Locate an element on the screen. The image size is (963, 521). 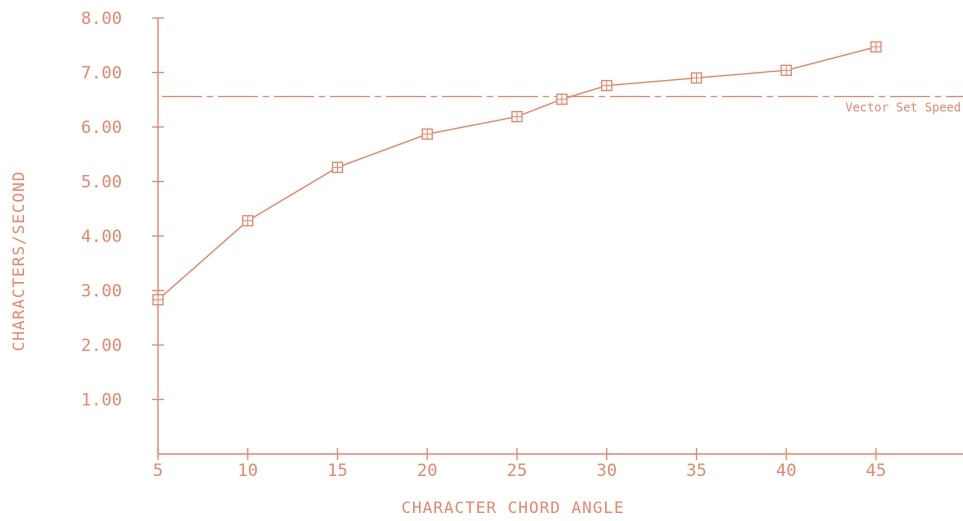
y-tick-label: 1.00 is located at coordinates (101, 401).